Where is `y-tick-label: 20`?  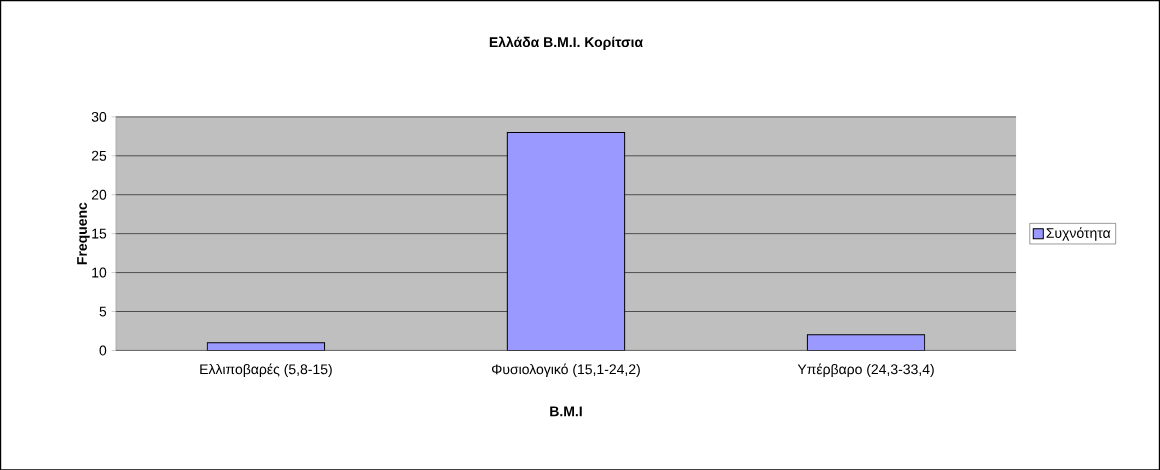 y-tick-label: 20 is located at coordinates (99, 194).